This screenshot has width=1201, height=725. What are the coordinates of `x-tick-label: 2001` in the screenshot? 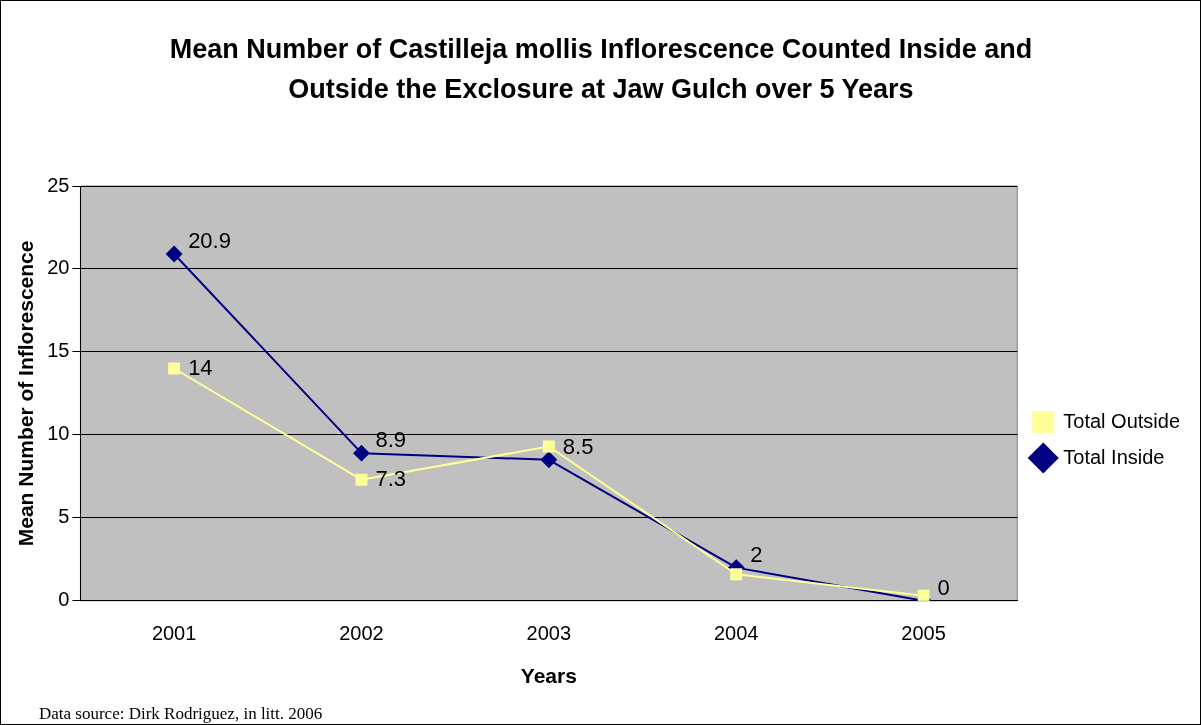 It's located at (174, 633).